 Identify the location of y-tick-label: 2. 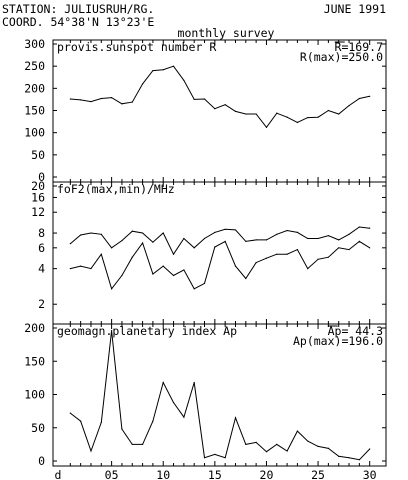
(41, 304).